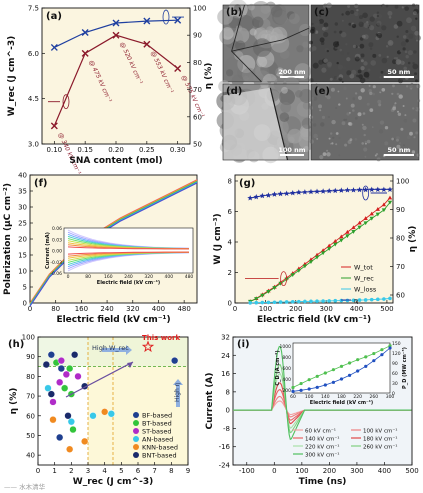  I want to click on grain-boundary, so click(279, 124).